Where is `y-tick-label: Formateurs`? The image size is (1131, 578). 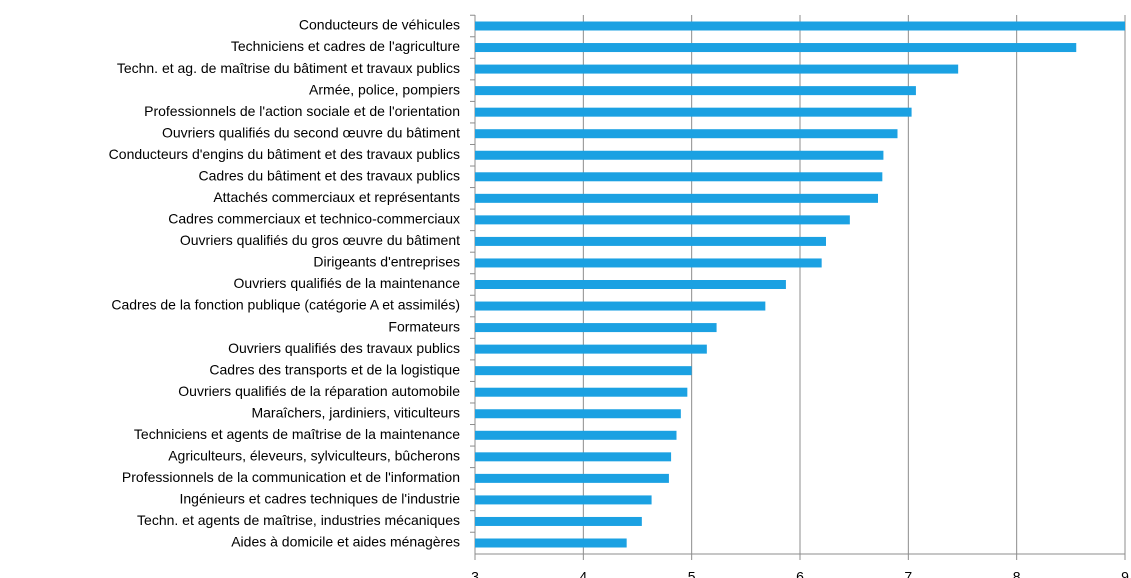 y-tick-label: Formateurs is located at coordinates (424, 326).